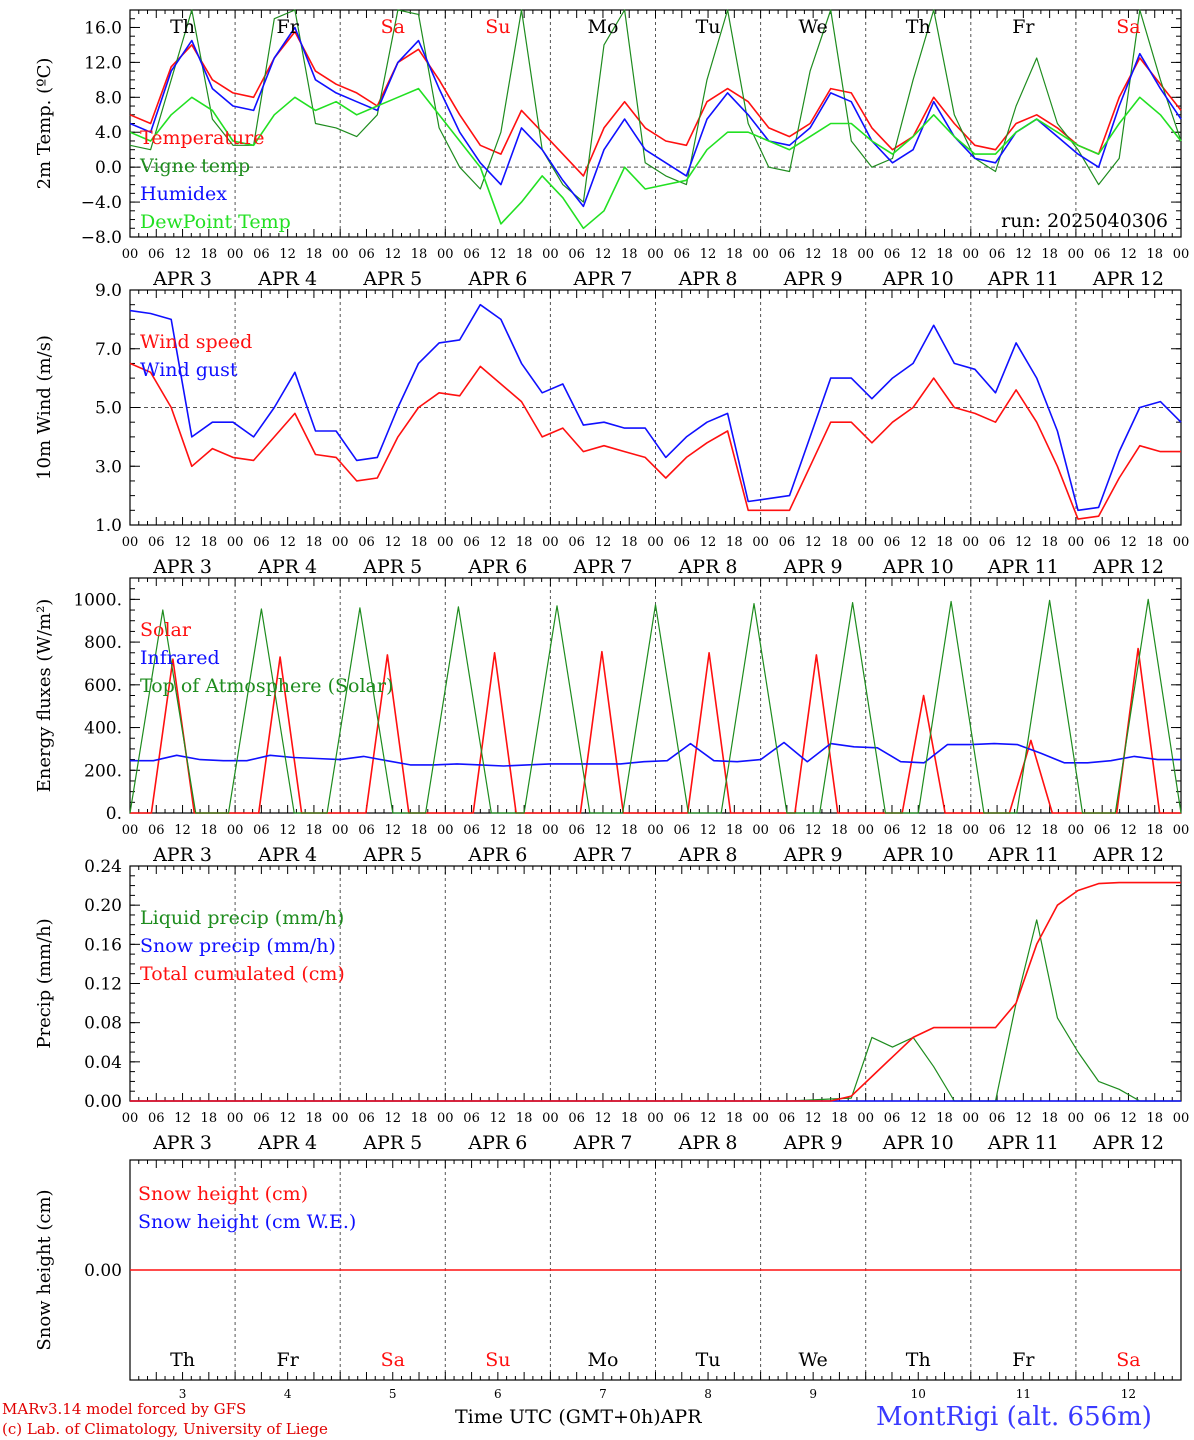 The image size is (1194, 1440). What do you see at coordinates (655, 991) in the screenshot?
I see `series-total-cumulated-cm` at bounding box center [655, 991].